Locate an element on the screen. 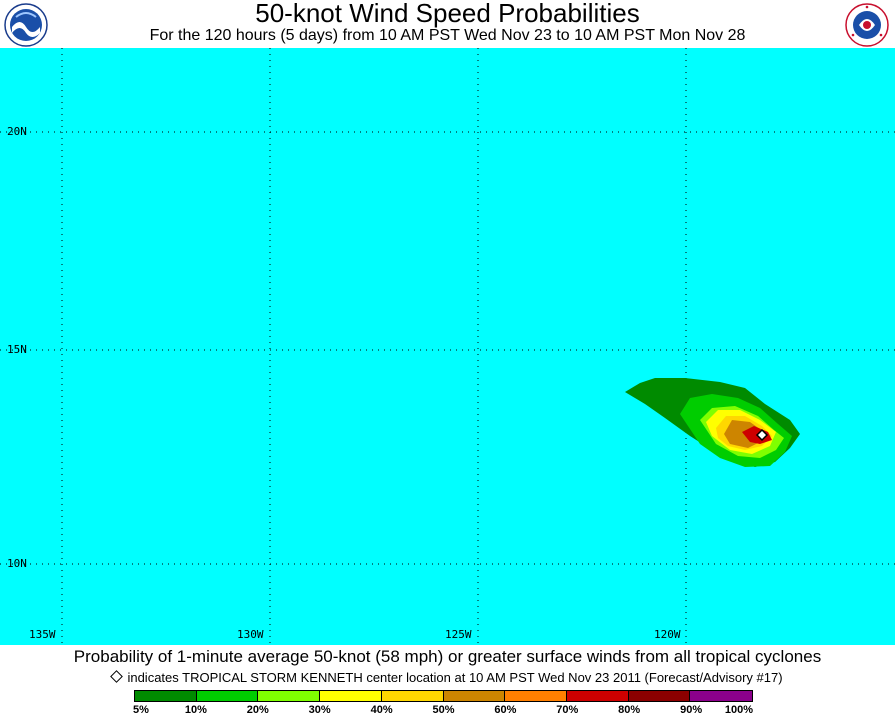  legend-label: 60% is located at coordinates (505, 710).